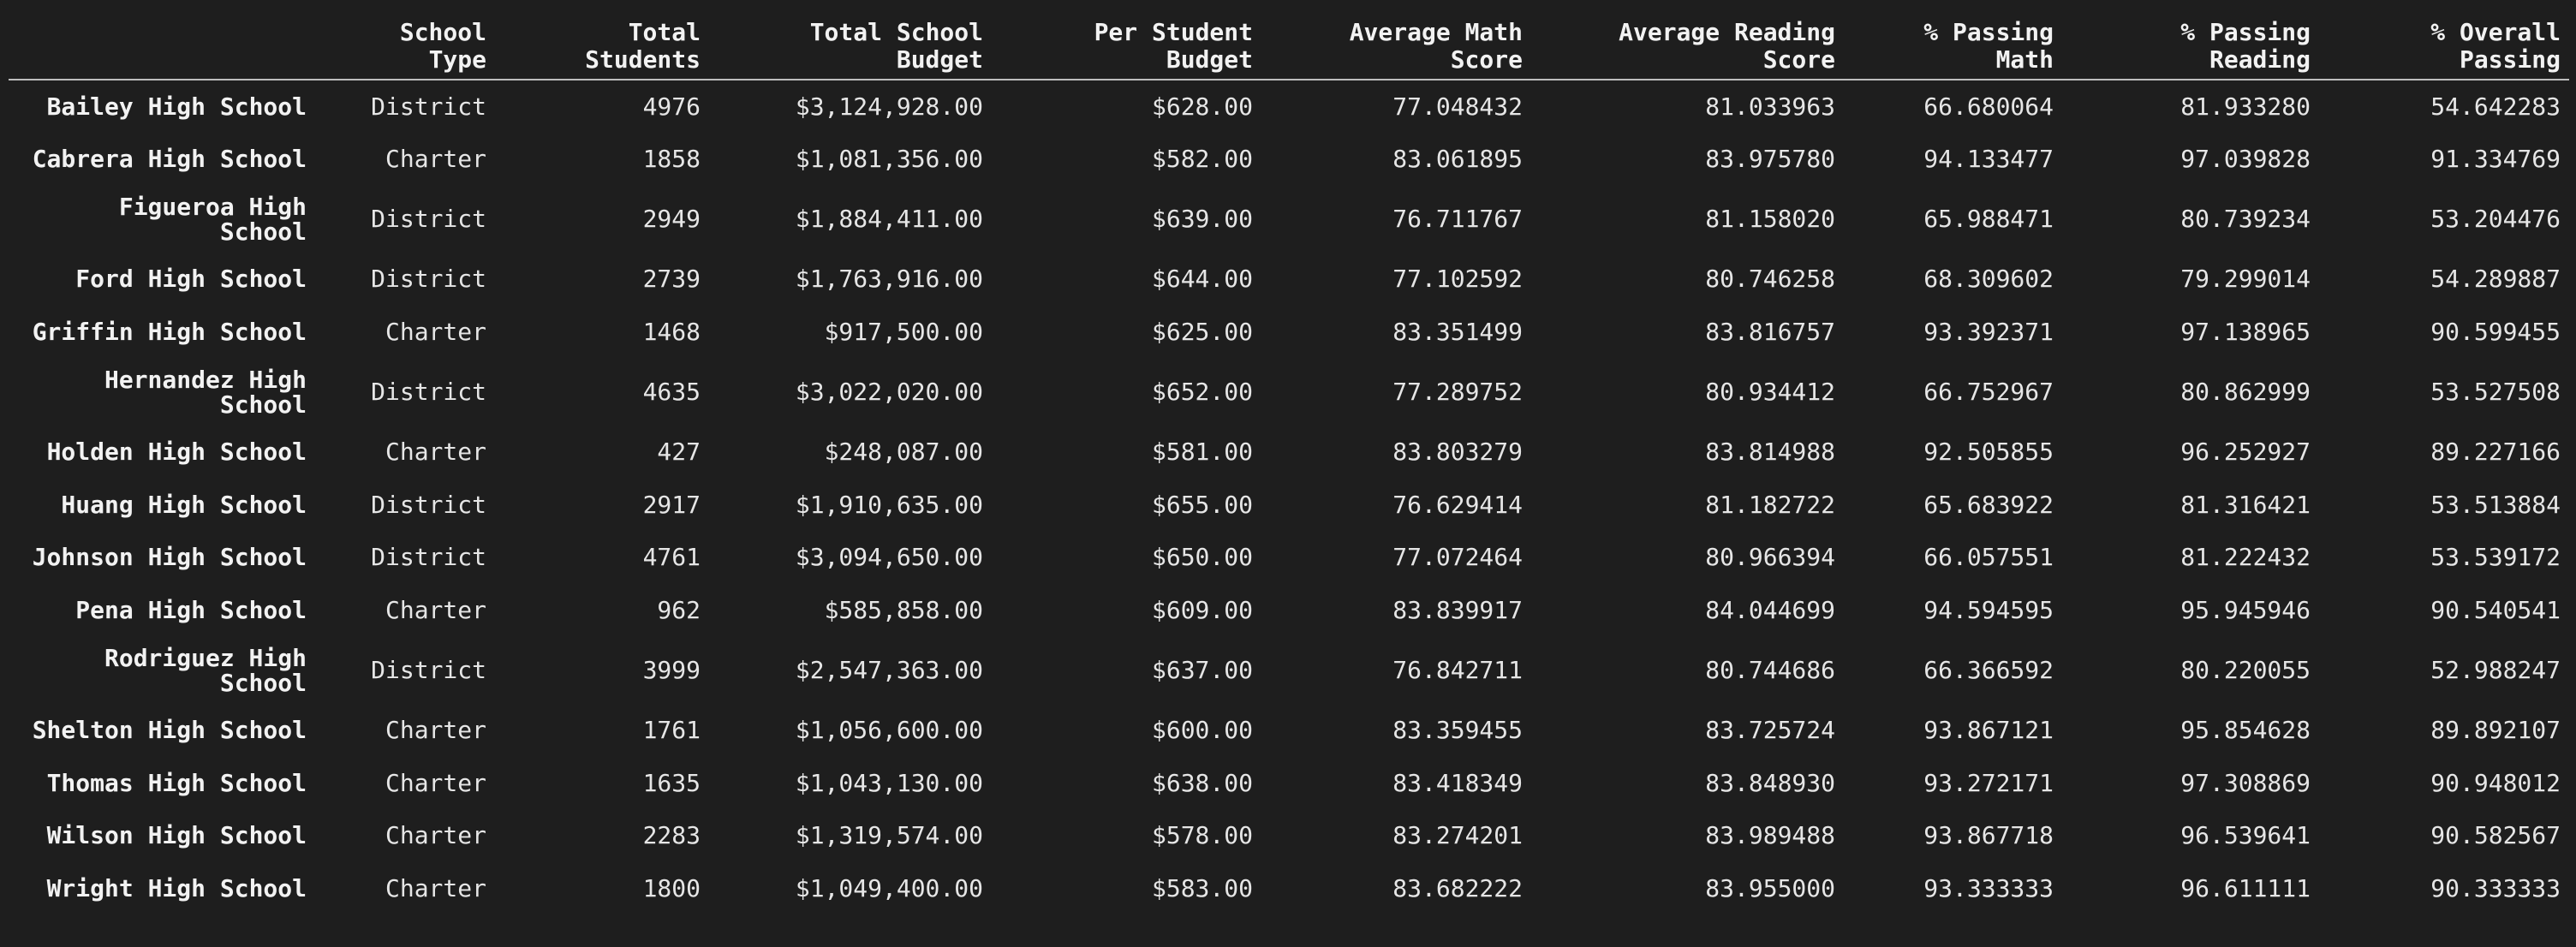 The image size is (2576, 947). What do you see at coordinates (2245, 835) in the screenshot?
I see `pct-passing-reading-cell: 96.539641` at bounding box center [2245, 835].